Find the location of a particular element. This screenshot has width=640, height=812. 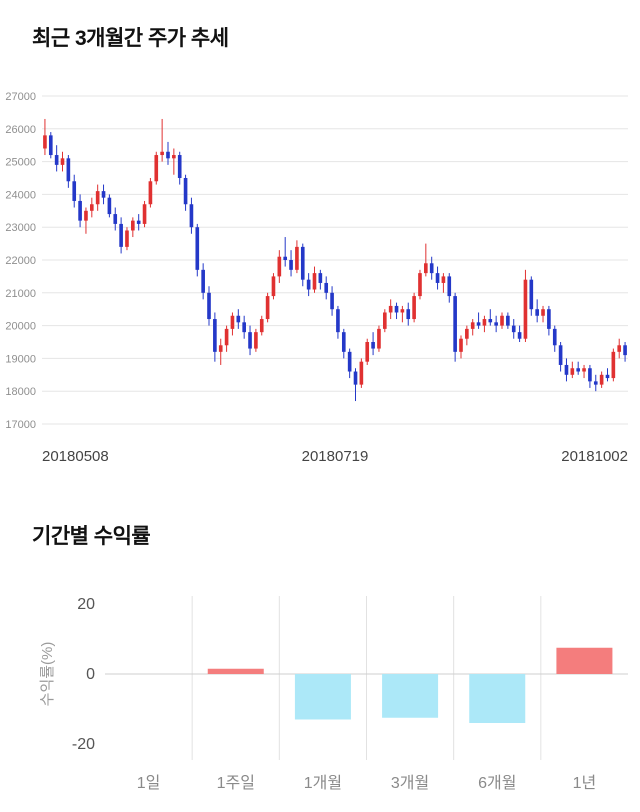

svg-text: -20 is located at coordinates (83, 744).